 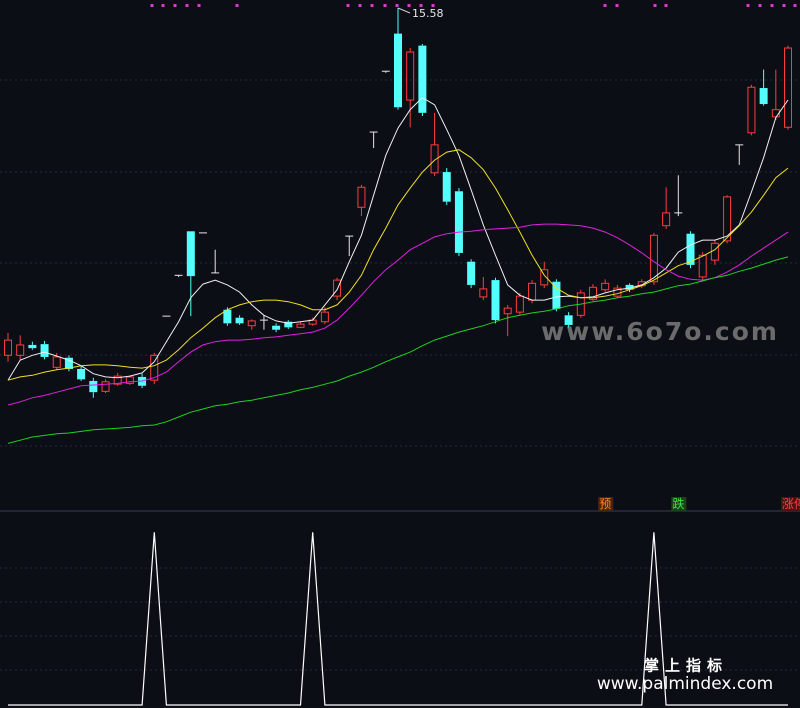 I want to click on watermark: 掌上指标, so click(x=686, y=666).